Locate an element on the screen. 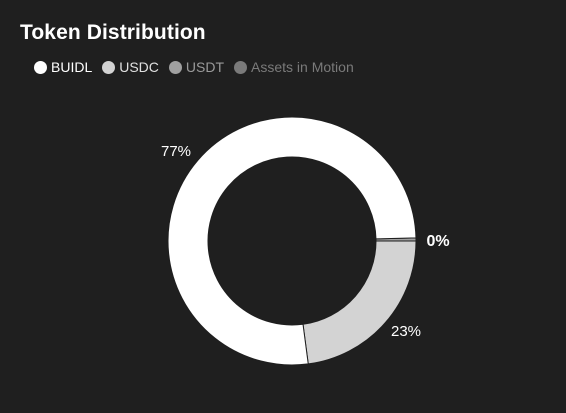 The width and height of the screenshot is (566, 413). data-label-buidl: 77% is located at coordinates (176, 151).